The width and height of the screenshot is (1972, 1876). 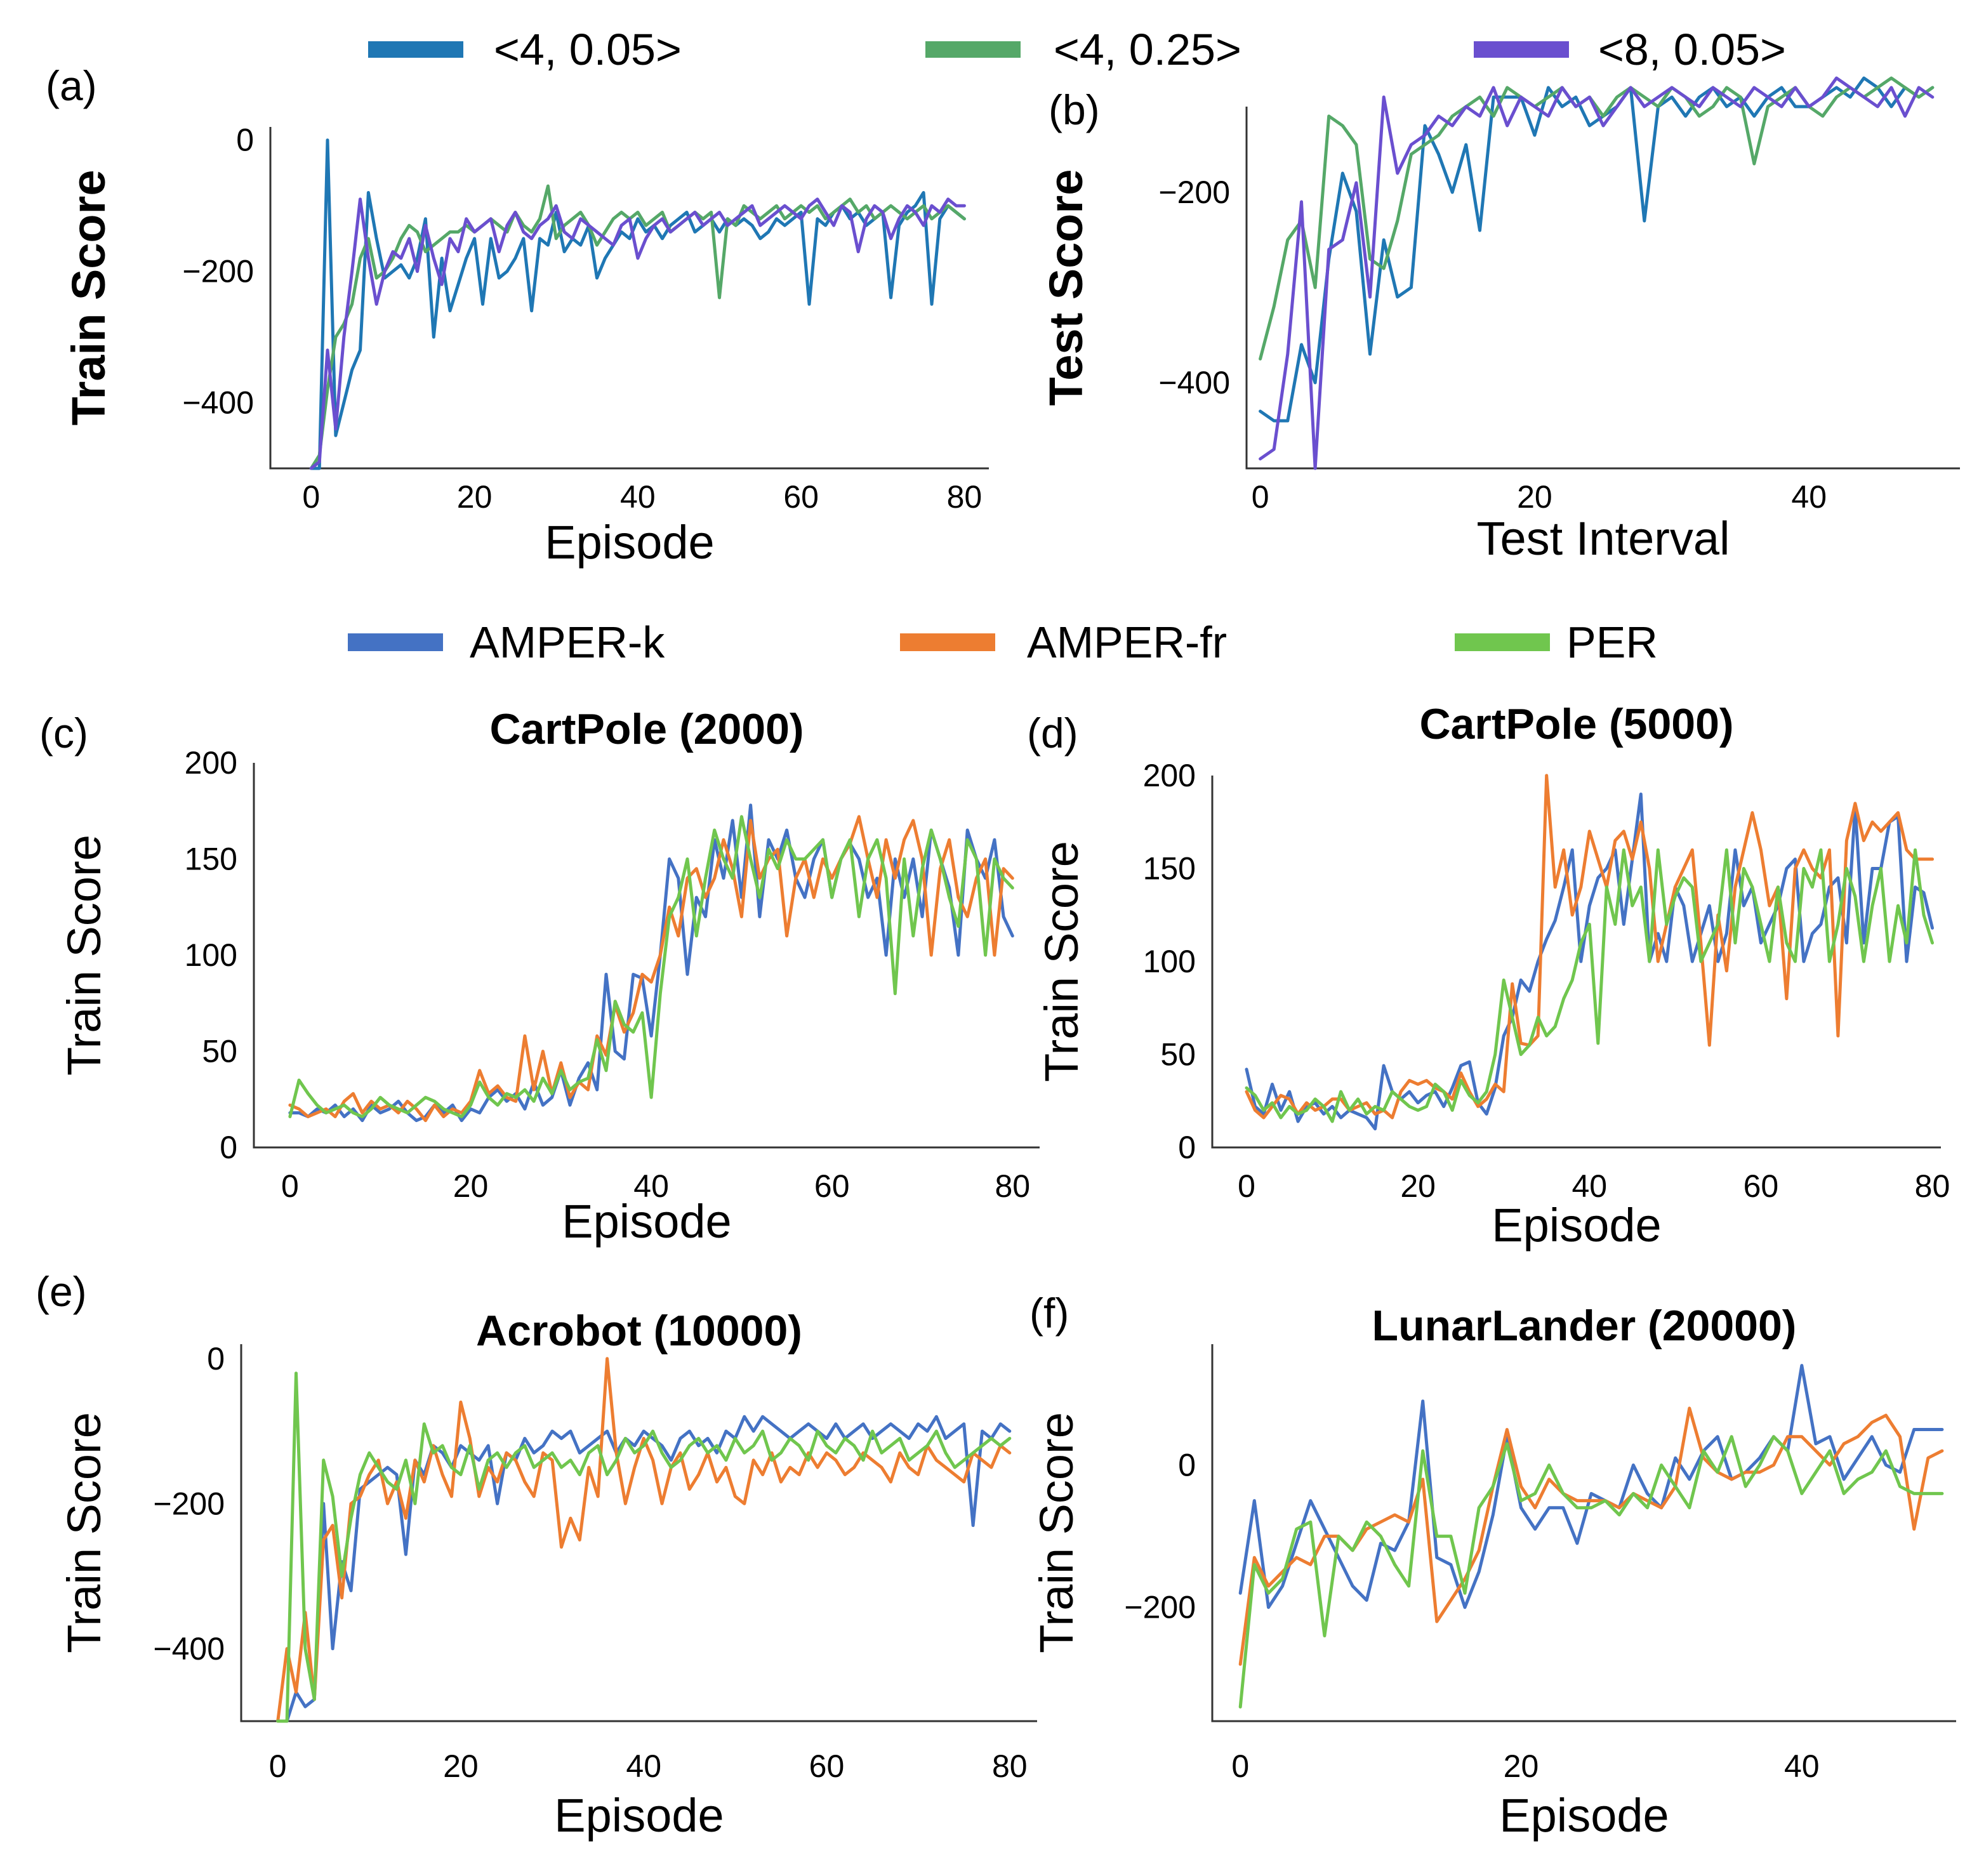 What do you see at coordinates (639, 1331) in the screenshot?
I see `chart-title: Acrobot (10000)` at bounding box center [639, 1331].